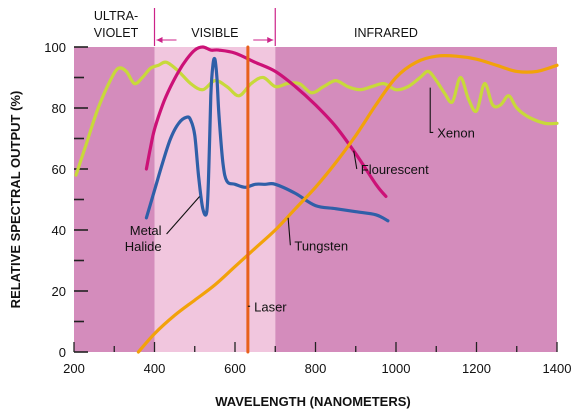 The height and width of the screenshot is (413, 576). Describe the element at coordinates (62, 352) in the screenshot. I see `y-tick-label: 0` at that location.